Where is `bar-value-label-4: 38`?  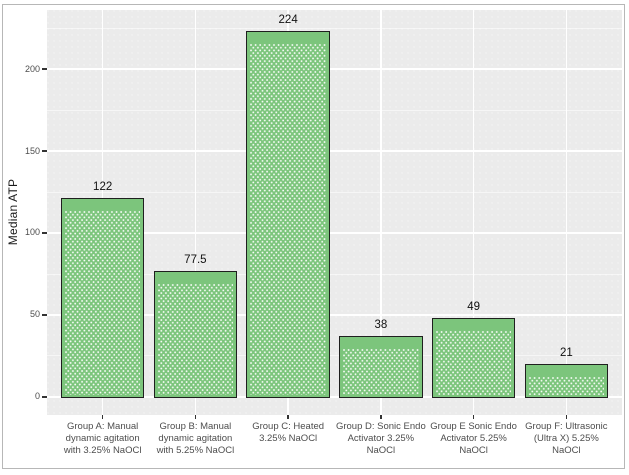 bar-value-label-4: 38 is located at coordinates (381, 324).